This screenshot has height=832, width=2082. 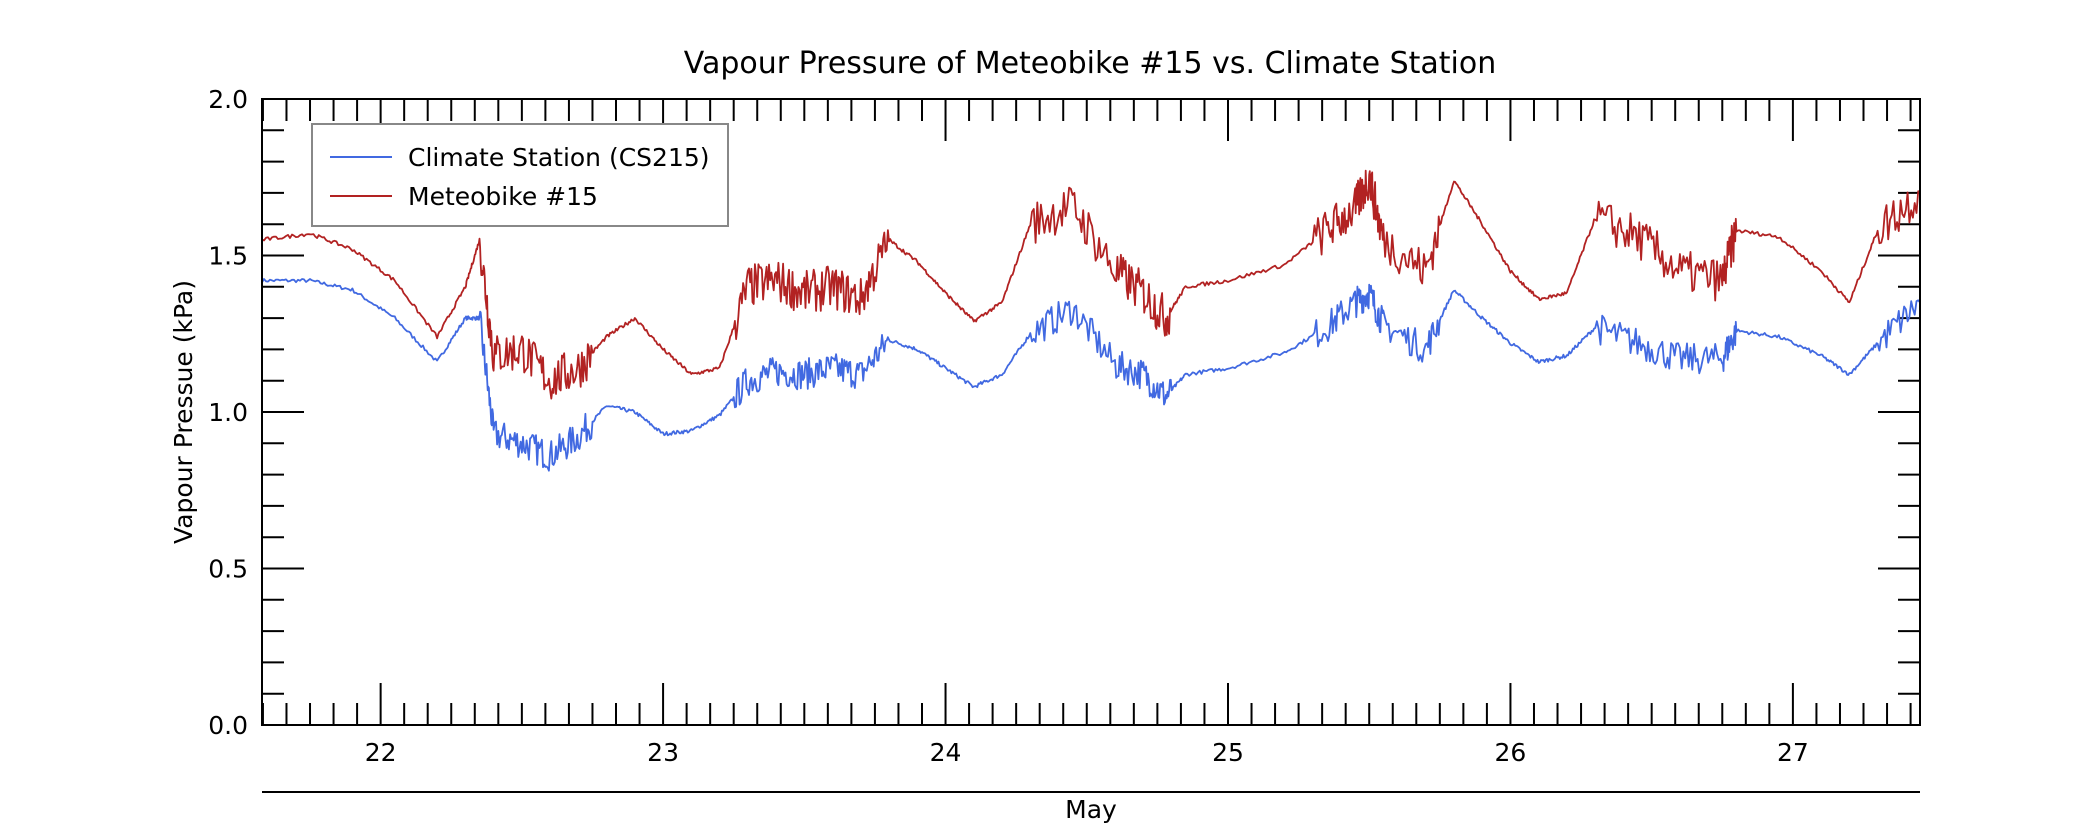 What do you see at coordinates (1793, 752) in the screenshot?
I see `x-tick-label: 27` at bounding box center [1793, 752].